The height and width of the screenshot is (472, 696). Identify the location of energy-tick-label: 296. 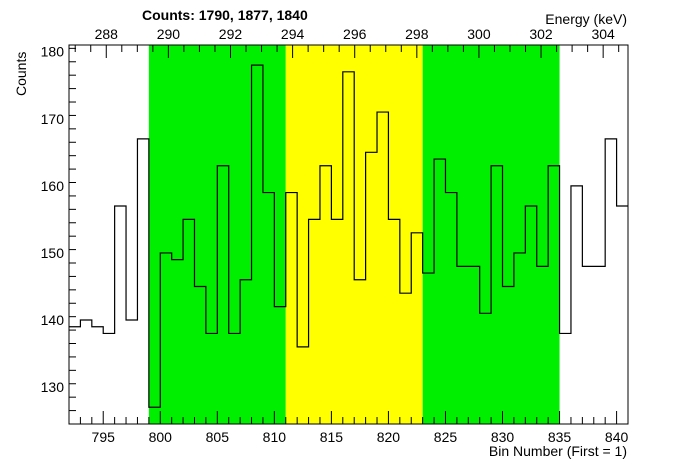
(355, 34).